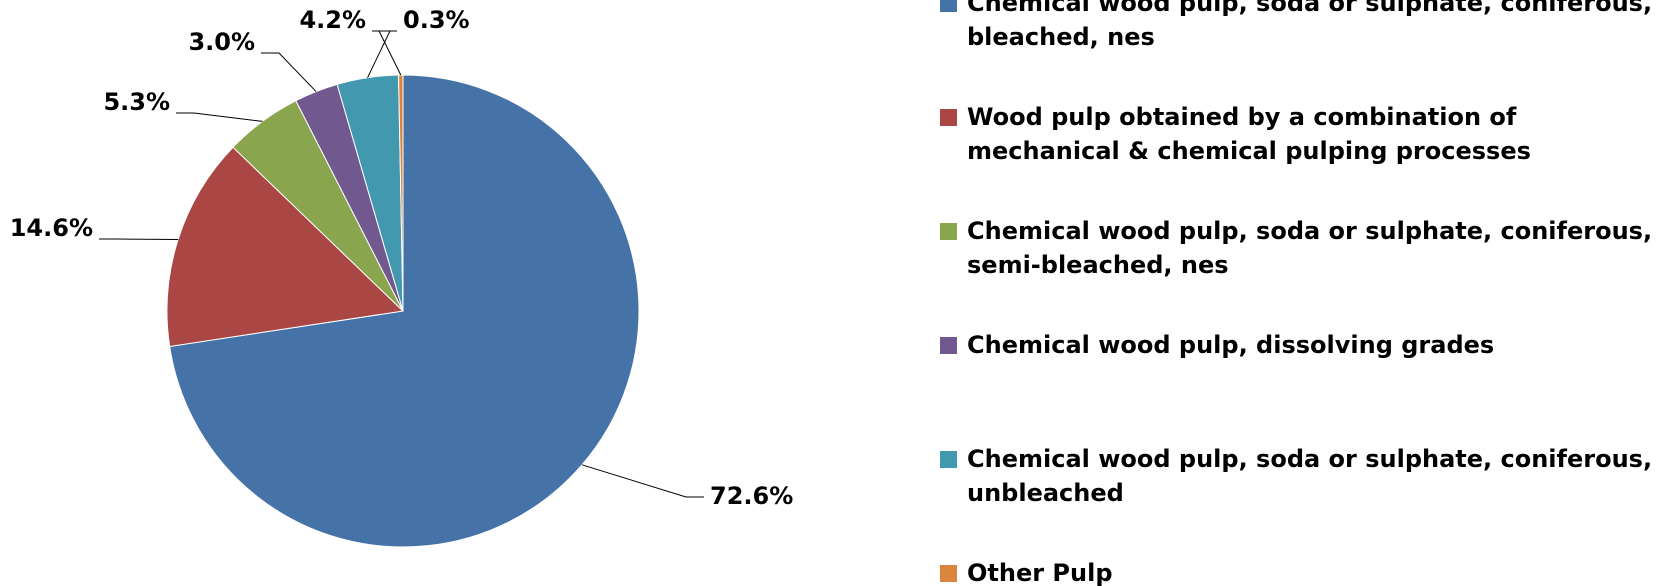  What do you see at coordinates (1300, 571) in the screenshot?
I see `legend-item: Other Pulp` at bounding box center [1300, 571].